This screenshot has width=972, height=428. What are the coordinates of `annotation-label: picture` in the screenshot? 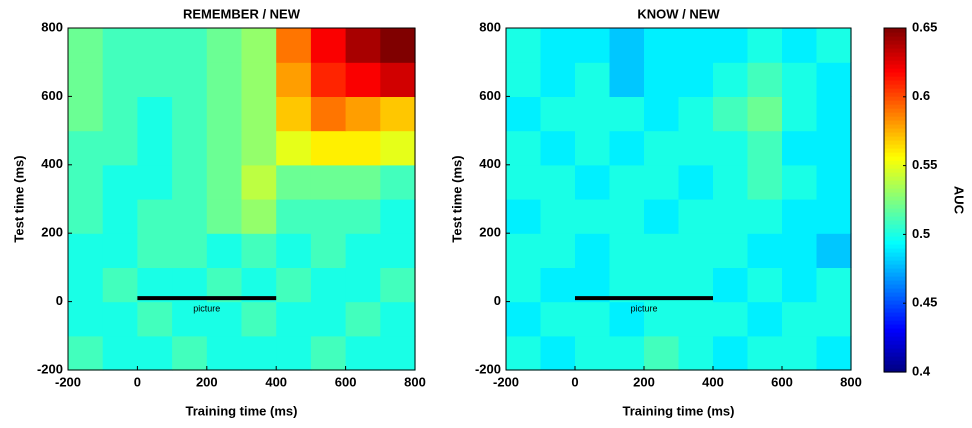 It's located at (206, 309).